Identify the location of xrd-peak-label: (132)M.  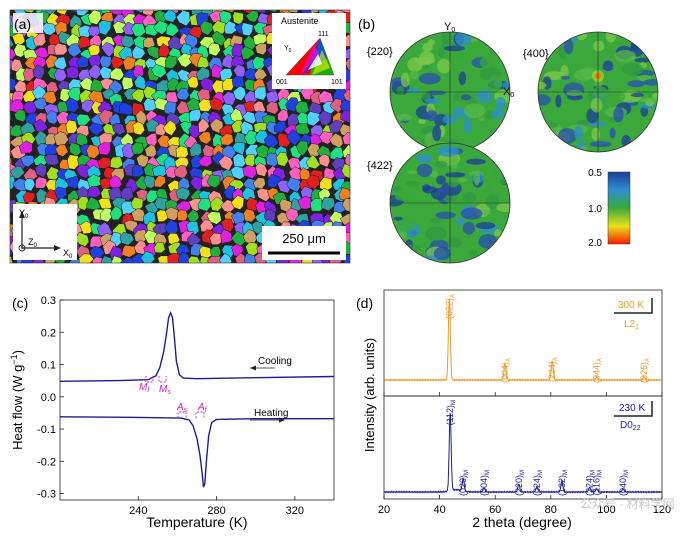
(563, 483).